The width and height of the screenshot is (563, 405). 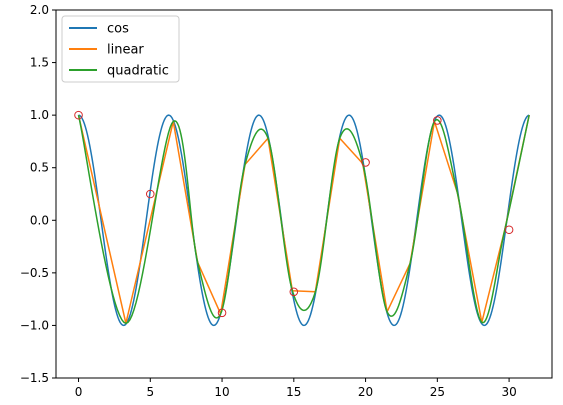 I want to click on y-tick-label: −1.0, so click(x=34, y=325).